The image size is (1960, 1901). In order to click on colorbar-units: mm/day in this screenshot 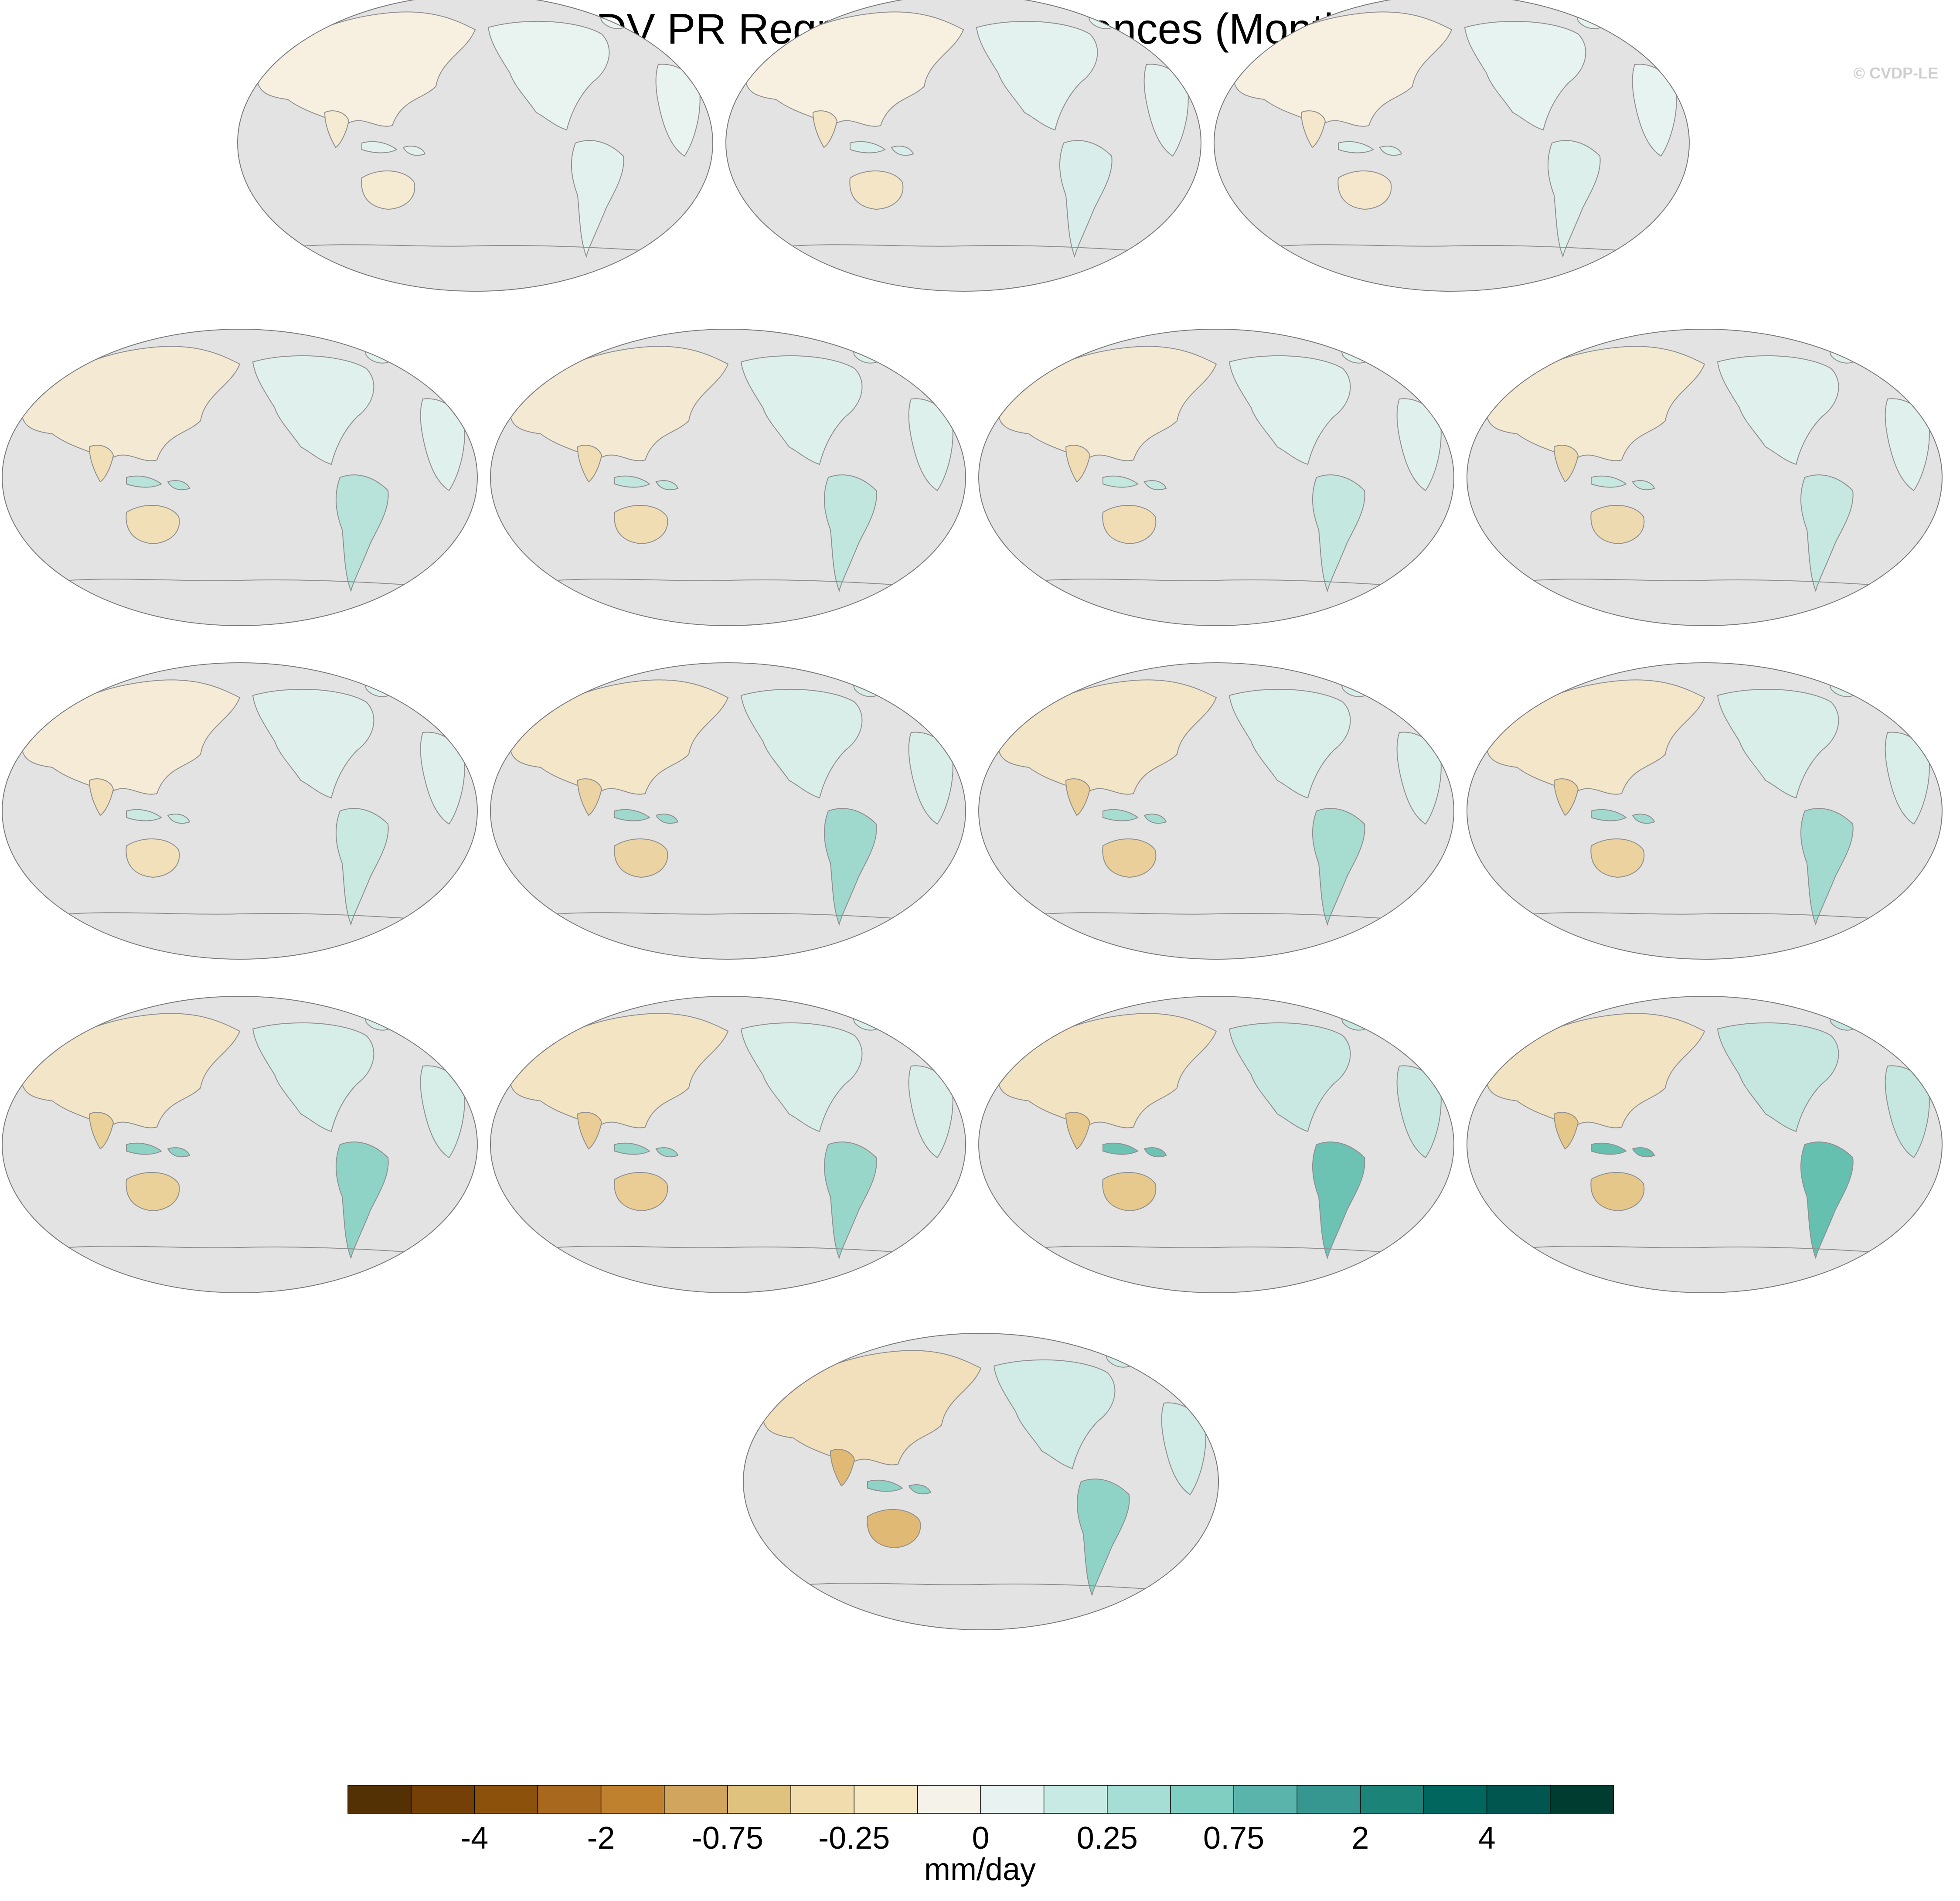, I will do `click(980, 1869)`.